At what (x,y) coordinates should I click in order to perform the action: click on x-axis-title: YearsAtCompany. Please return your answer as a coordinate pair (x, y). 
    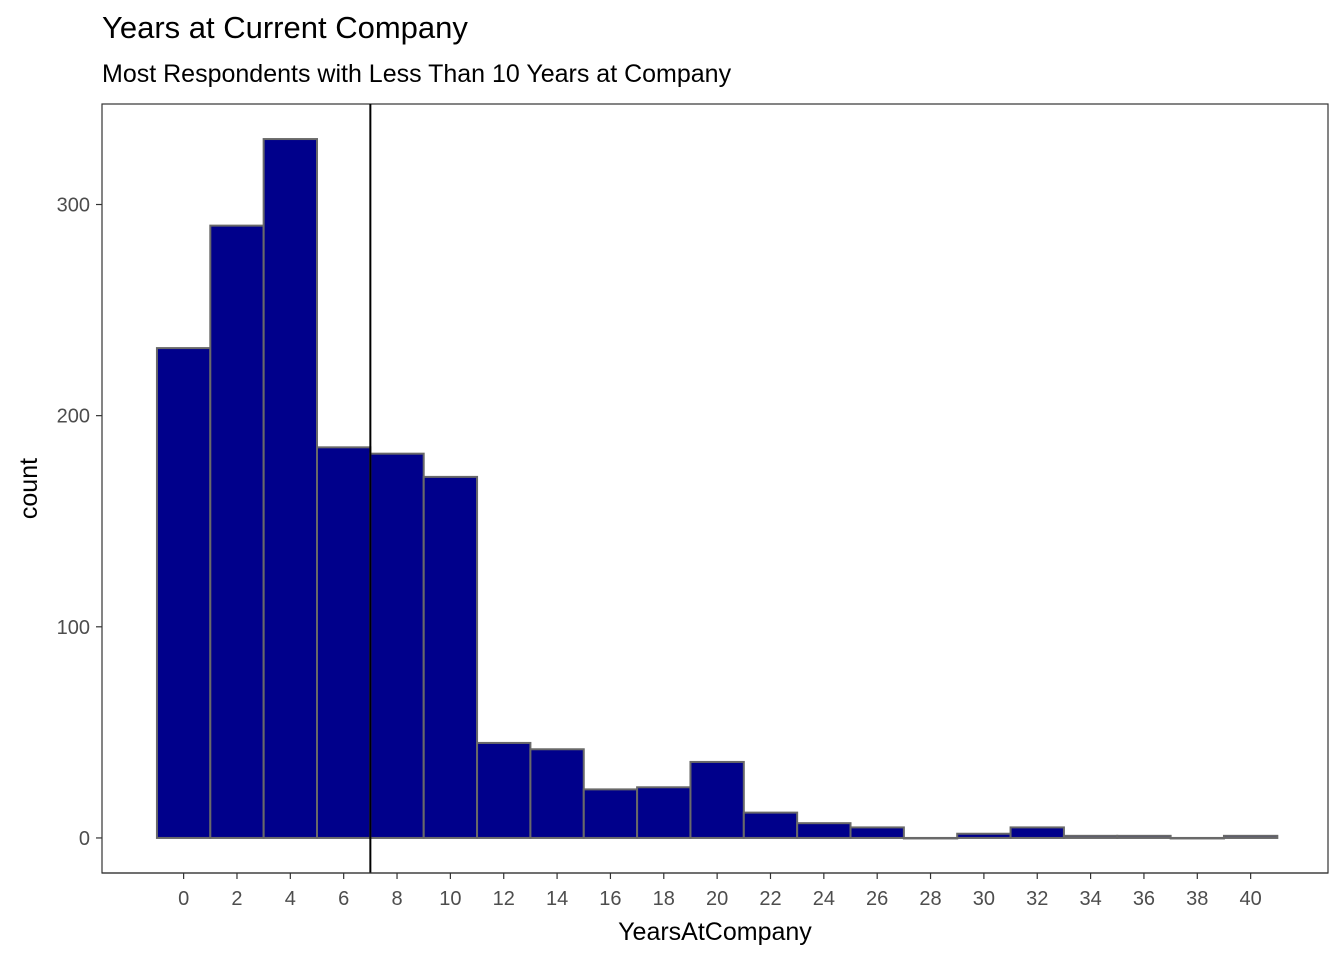
    Looking at the image, I should click on (715, 932).